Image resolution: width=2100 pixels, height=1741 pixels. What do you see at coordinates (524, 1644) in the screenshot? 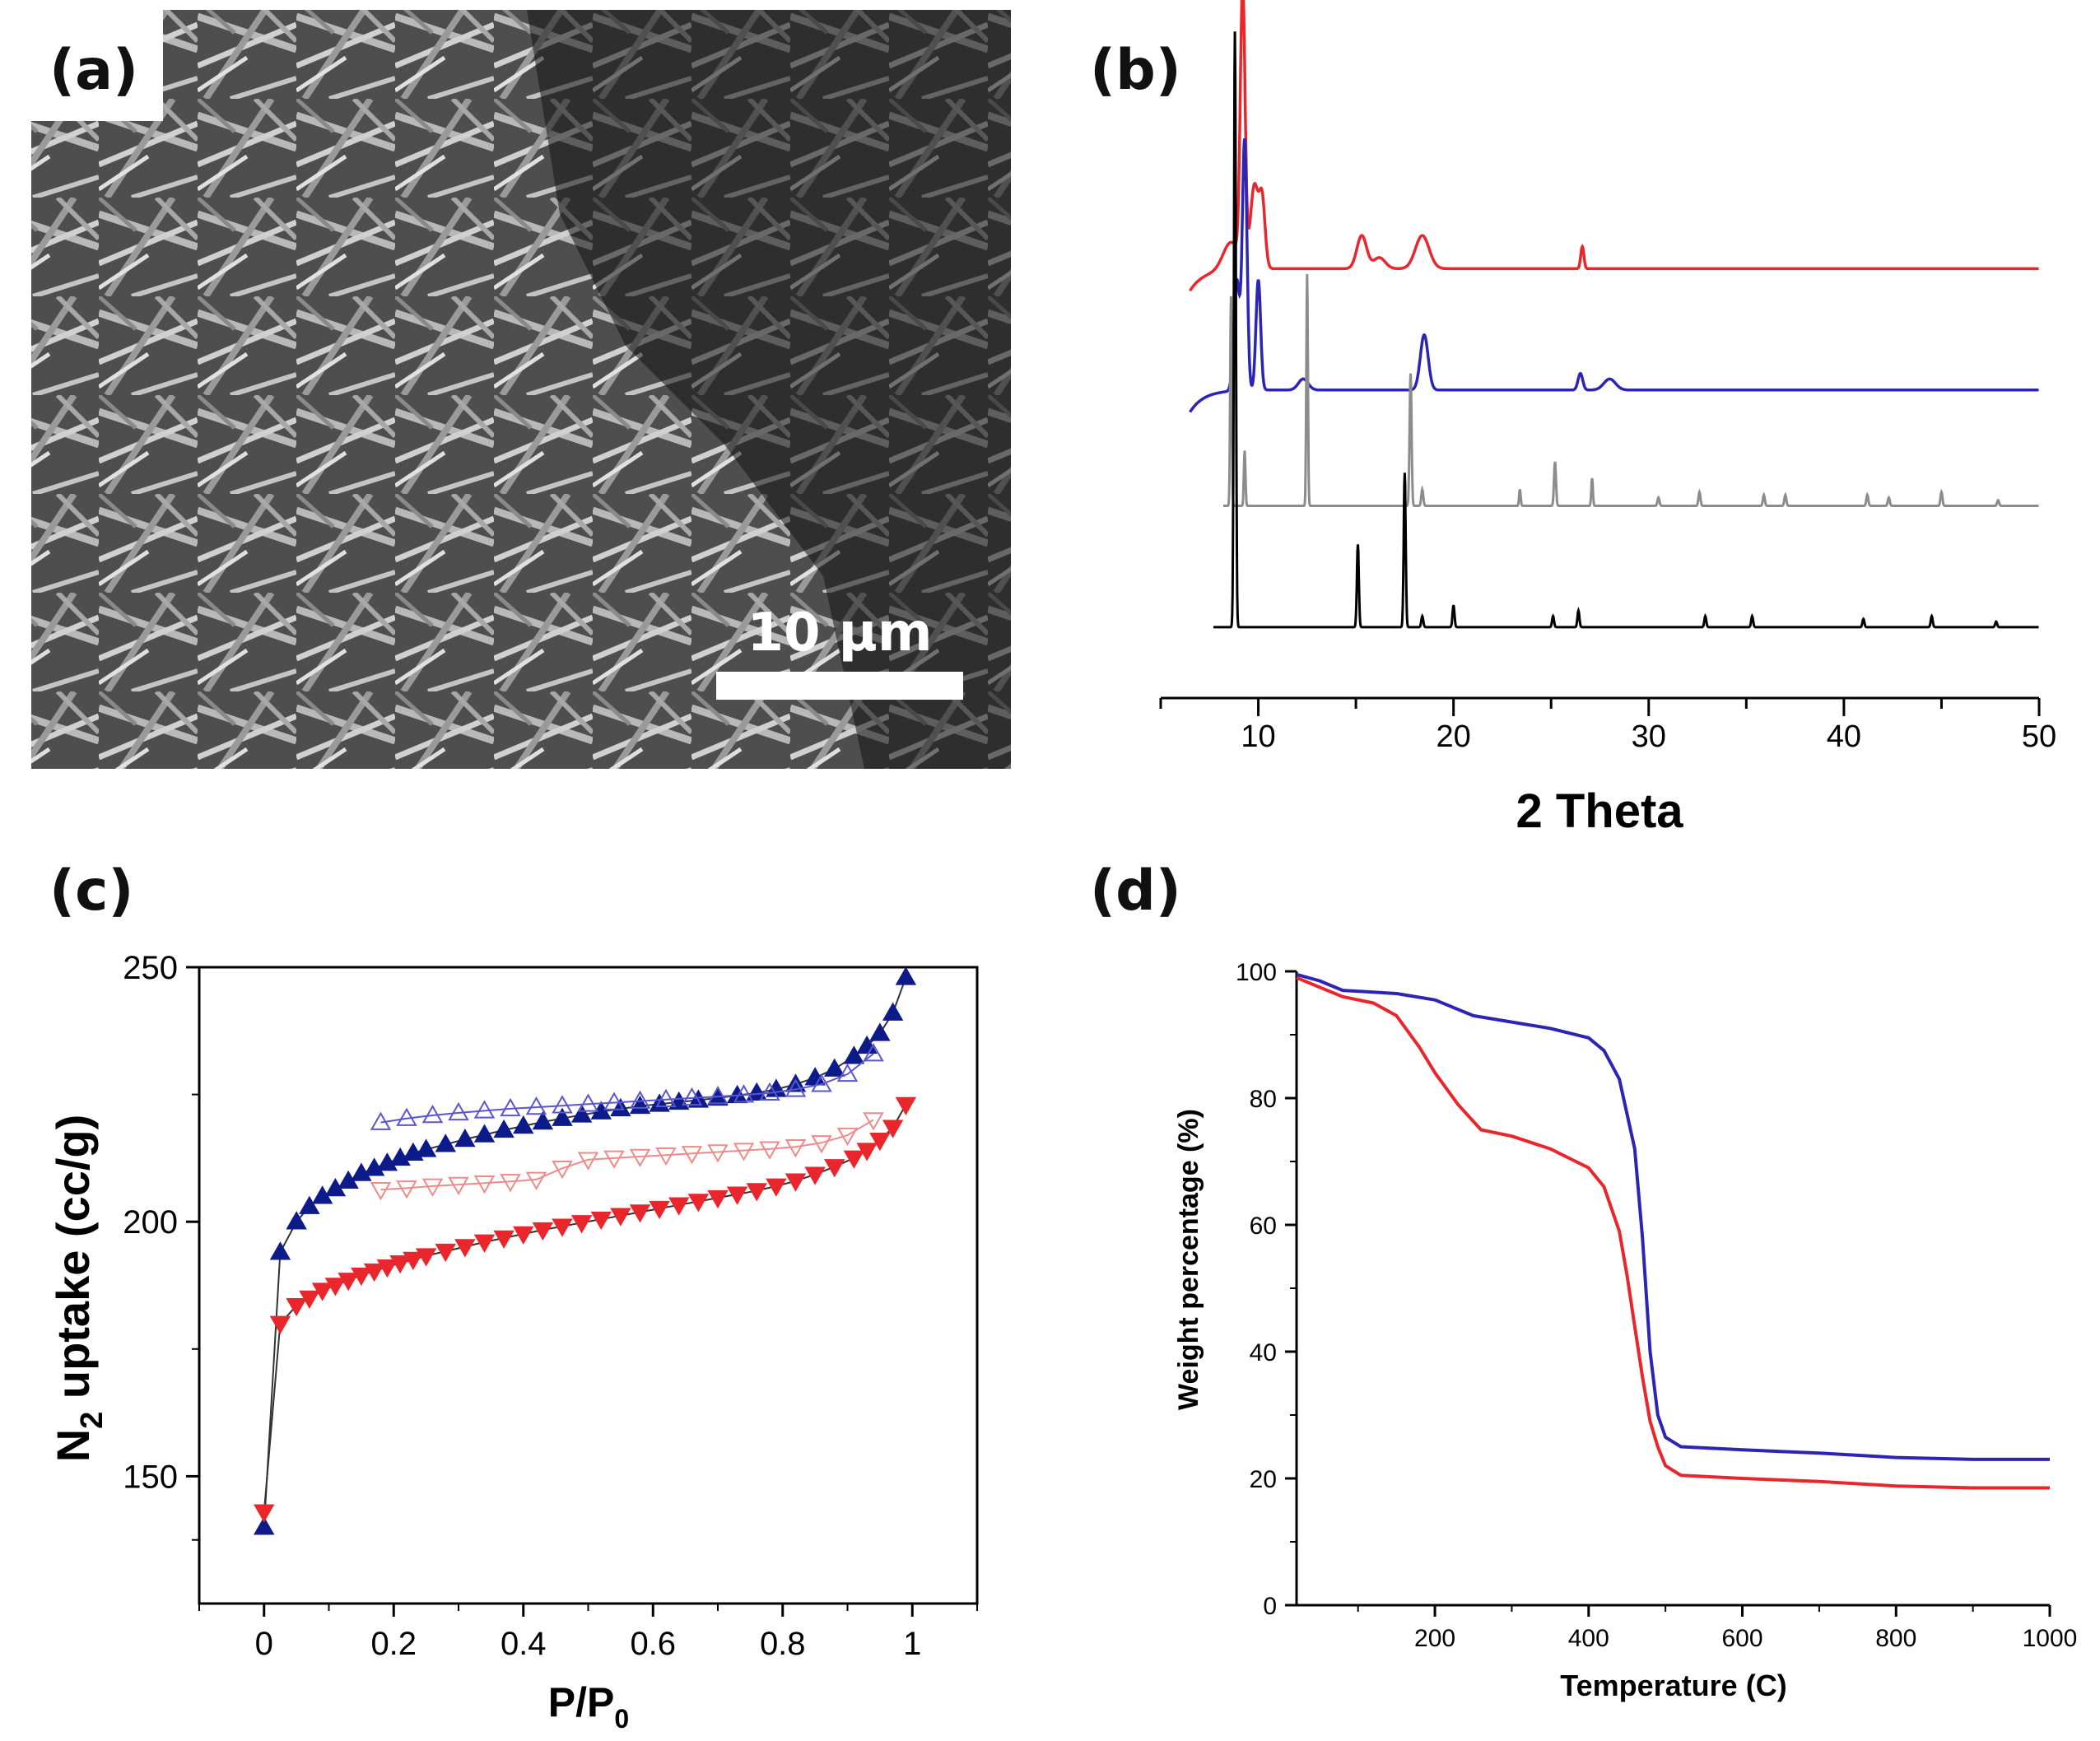
I see `isotherm-x-tick-label: 0.4` at bounding box center [524, 1644].